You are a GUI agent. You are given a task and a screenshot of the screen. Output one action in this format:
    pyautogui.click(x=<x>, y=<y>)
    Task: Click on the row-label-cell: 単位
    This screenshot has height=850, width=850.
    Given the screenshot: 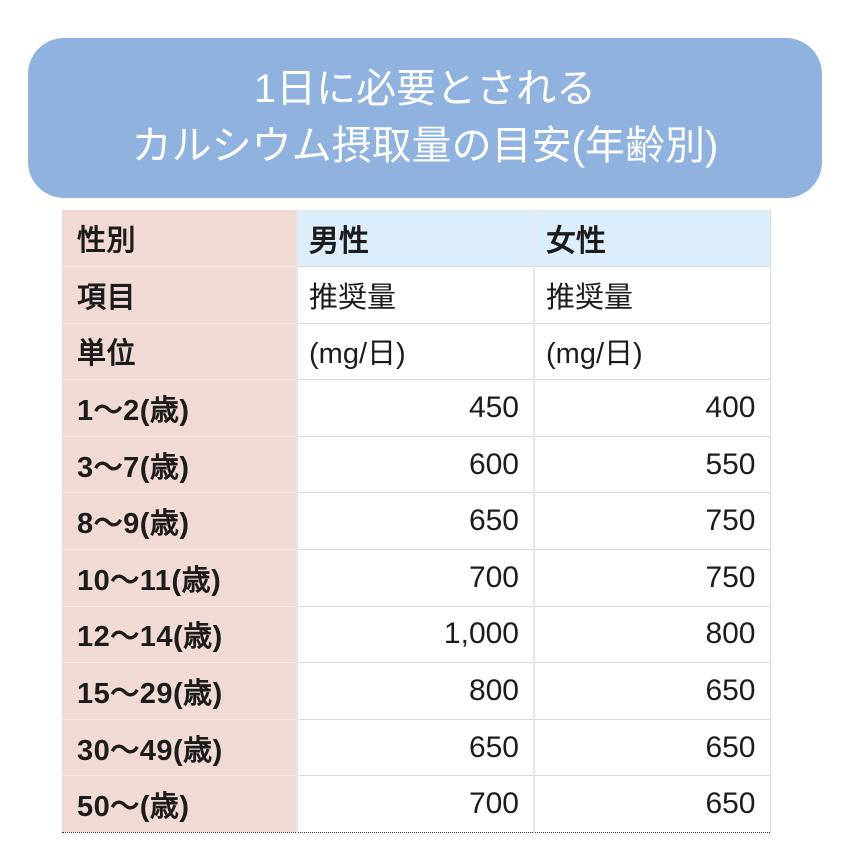 What is the action you would take?
    pyautogui.click(x=179, y=351)
    